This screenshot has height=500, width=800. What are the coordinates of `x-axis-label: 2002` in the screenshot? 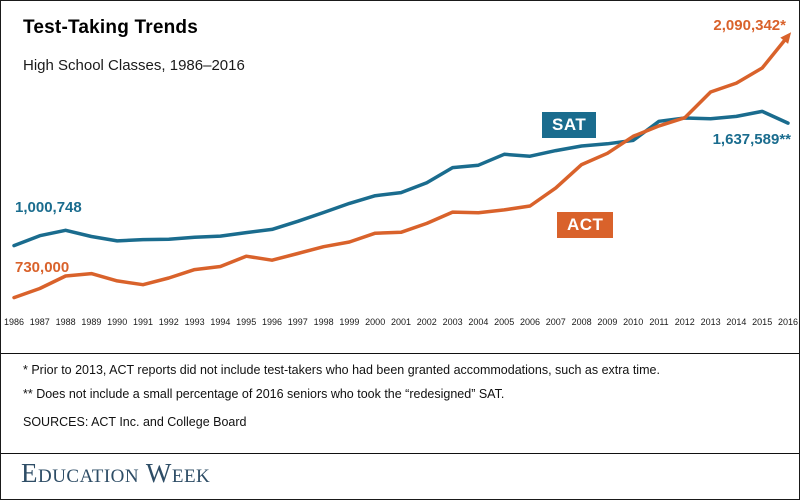 It's located at (427, 322).